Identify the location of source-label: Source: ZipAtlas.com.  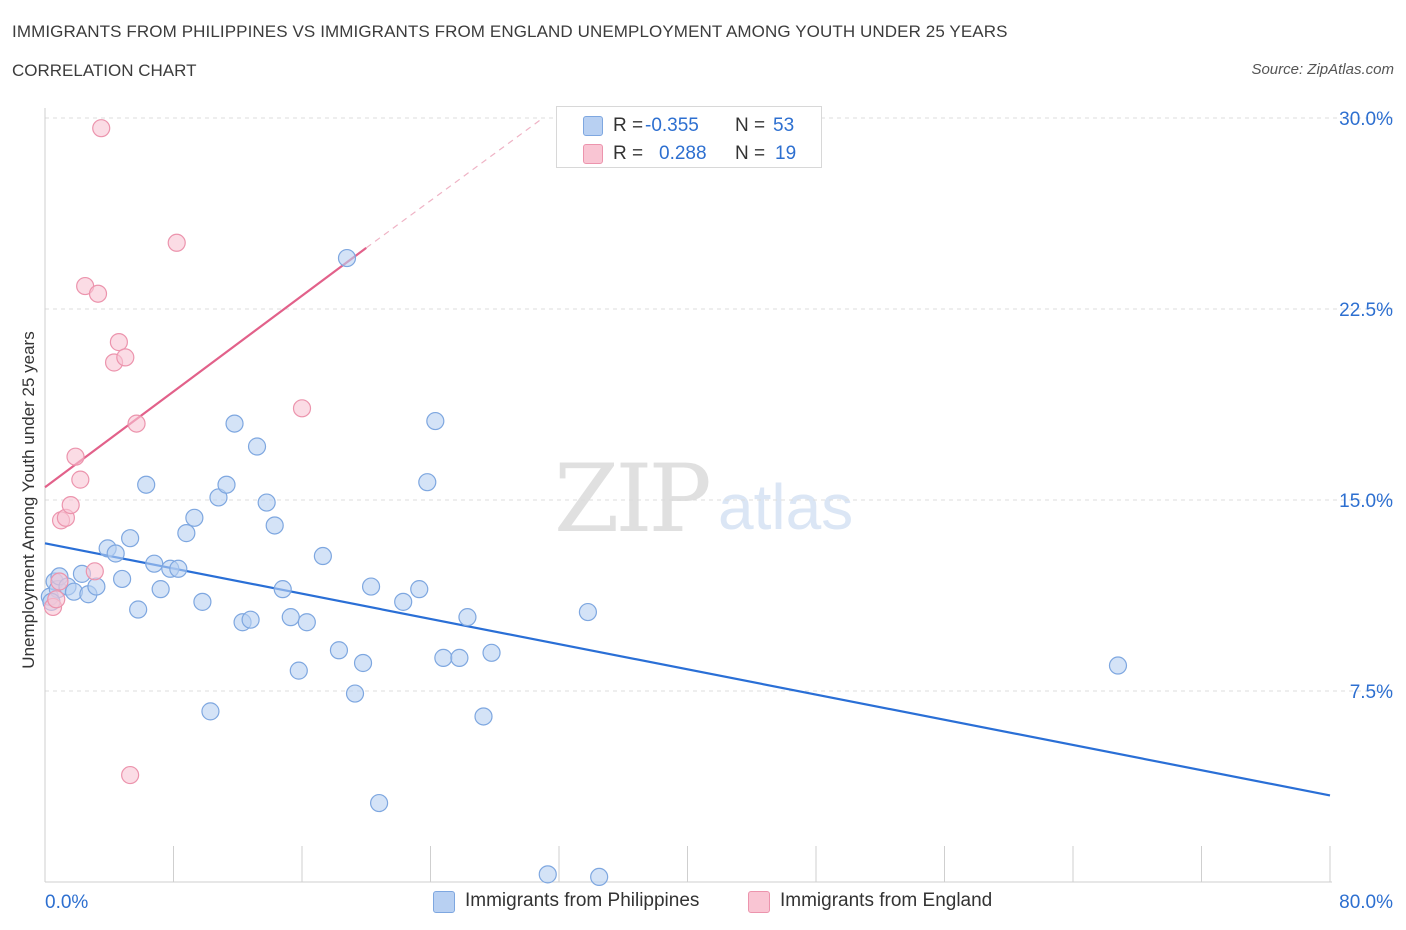
(1322, 69).